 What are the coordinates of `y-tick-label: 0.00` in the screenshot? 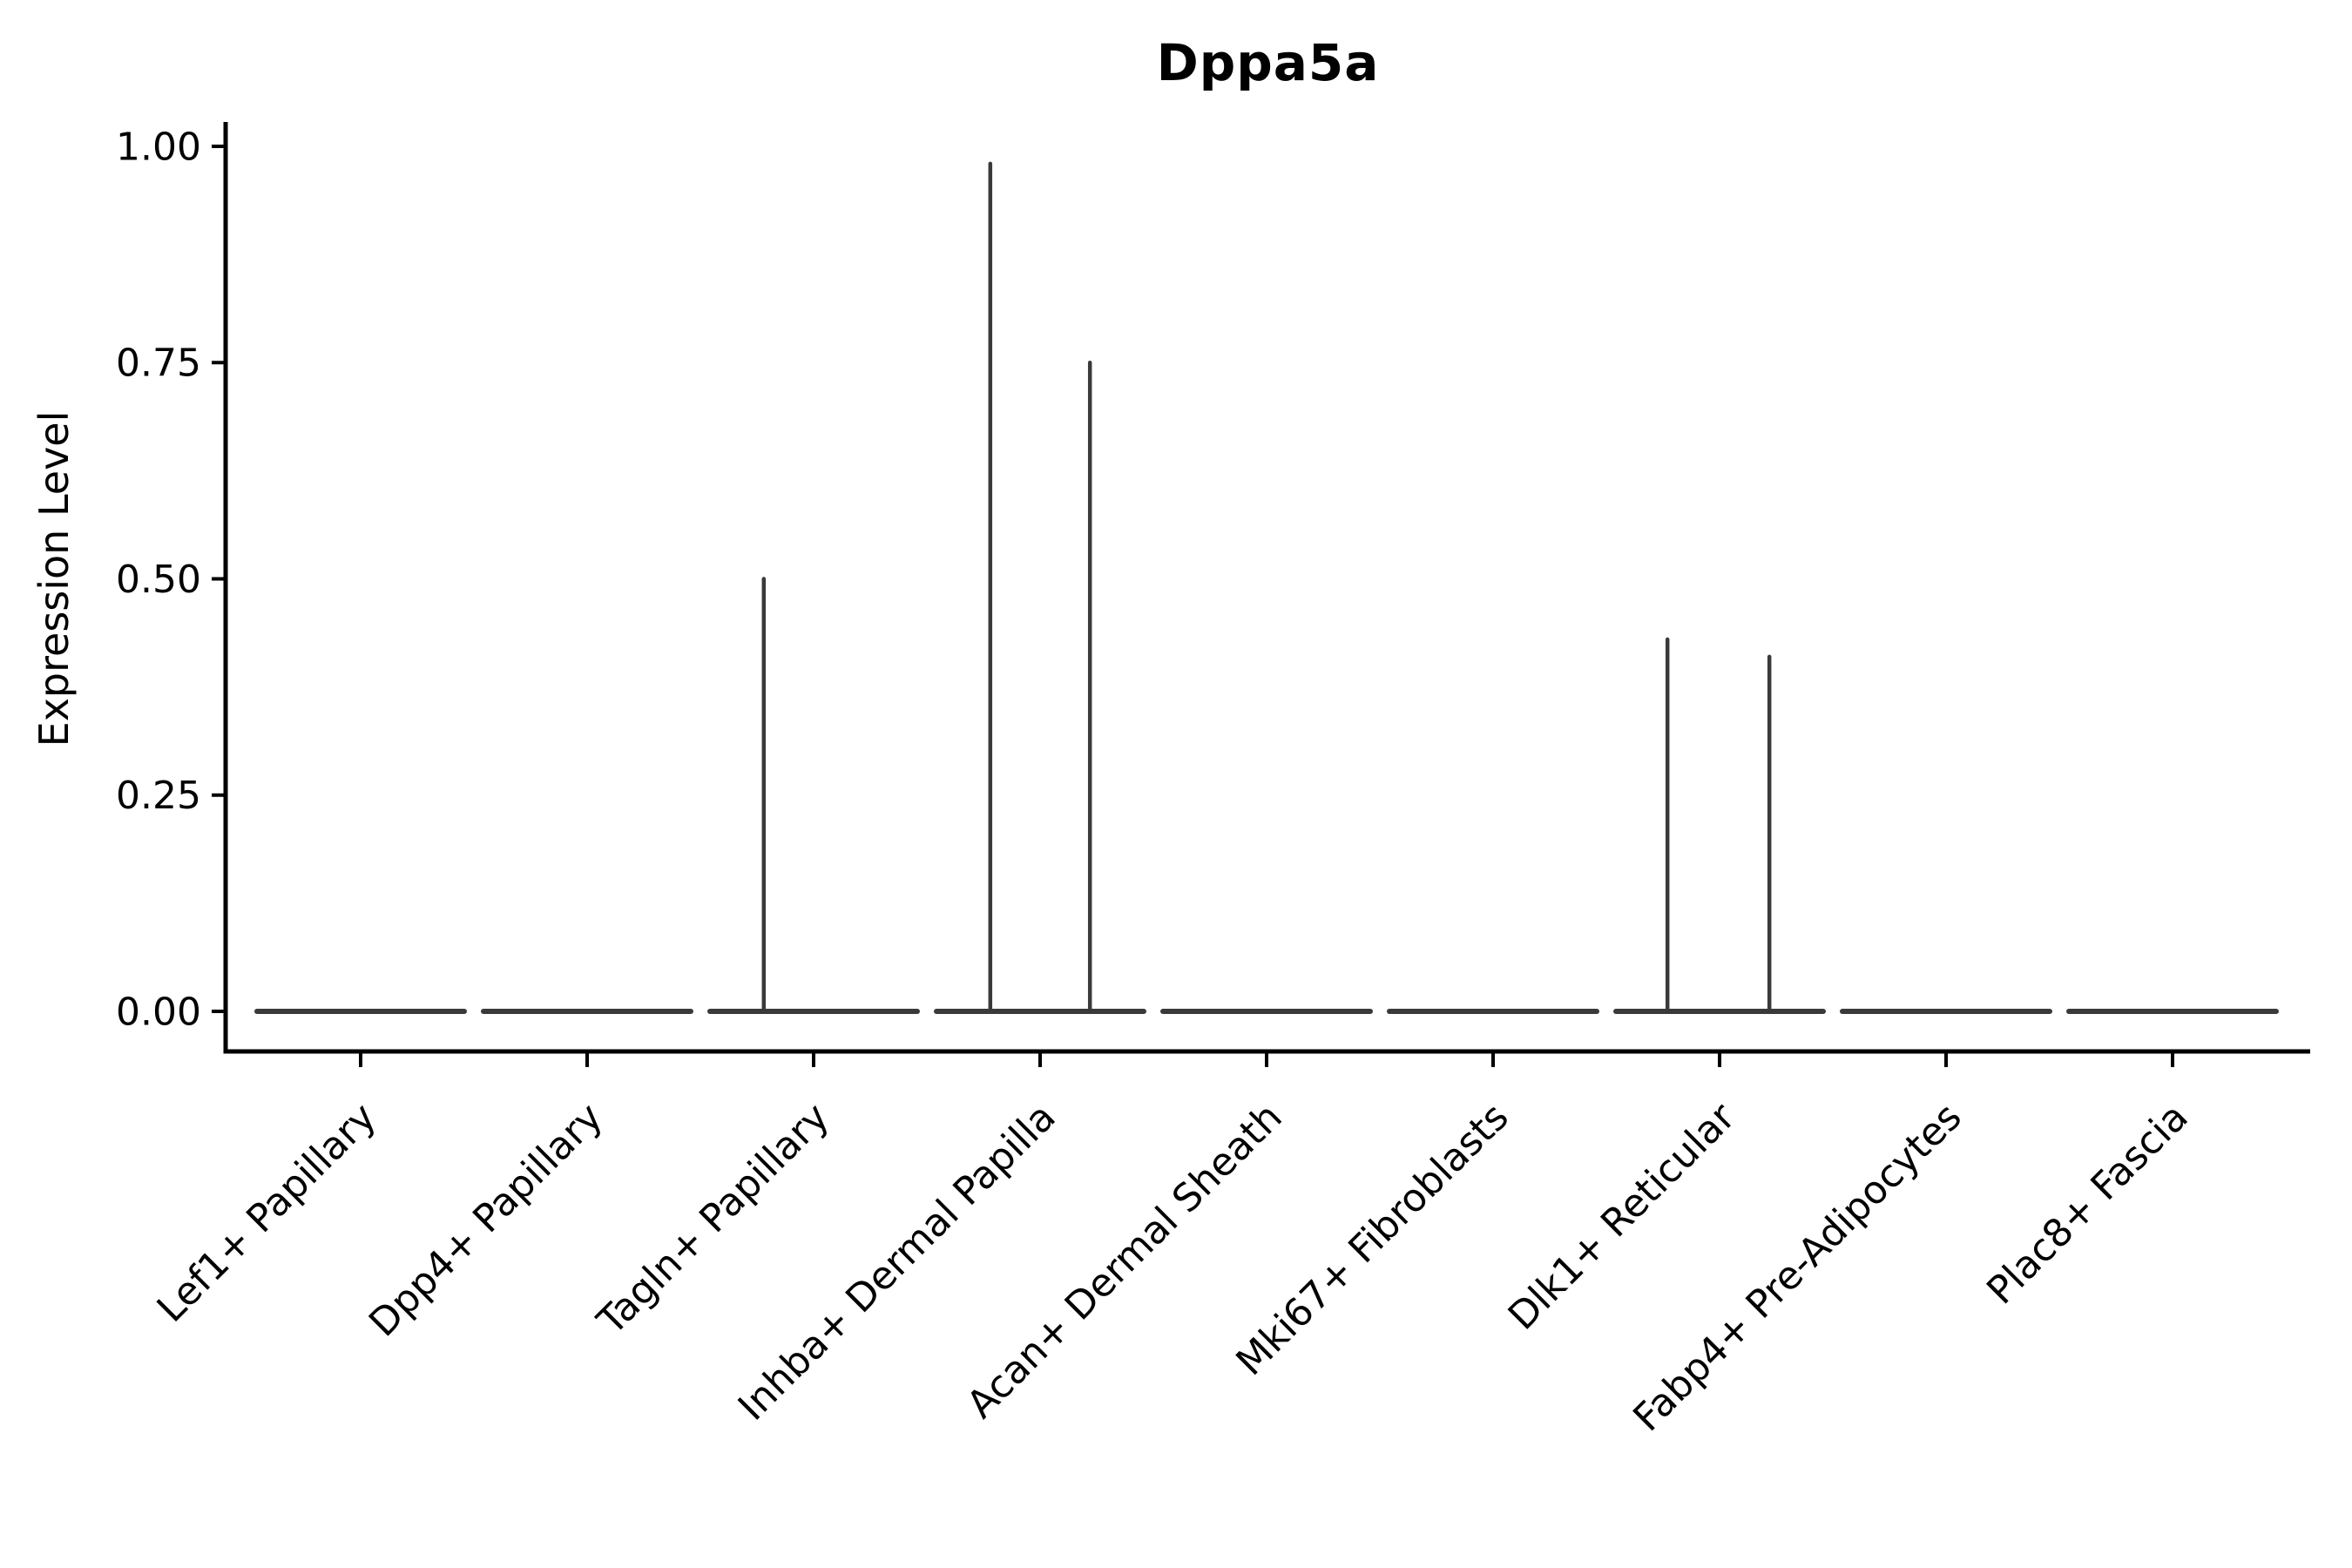 It's located at (158, 1012).